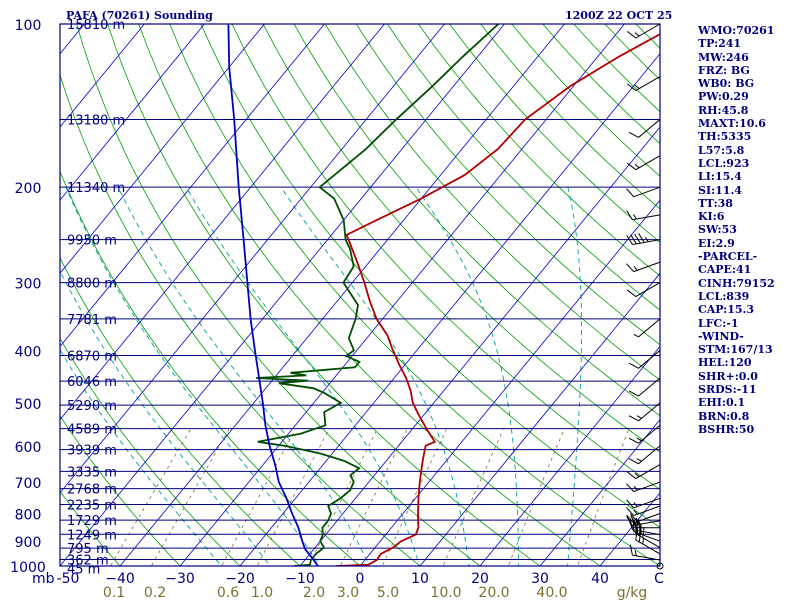 This screenshot has width=800, height=600. I want to click on index-line: HEL:120, so click(725, 363).